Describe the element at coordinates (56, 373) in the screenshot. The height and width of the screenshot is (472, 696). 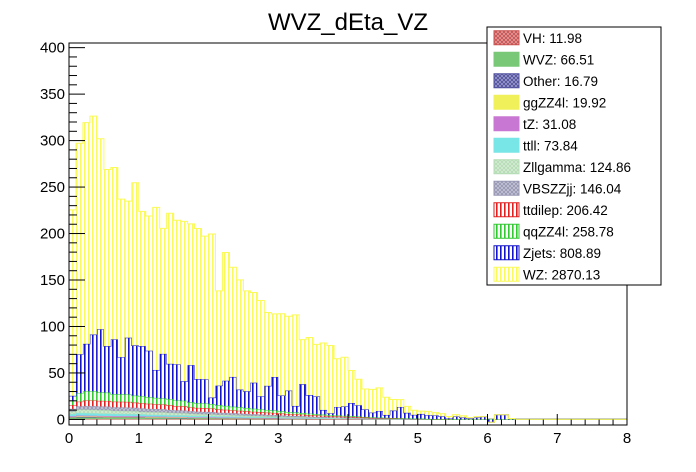
I see `y-tick-label: 50` at that location.